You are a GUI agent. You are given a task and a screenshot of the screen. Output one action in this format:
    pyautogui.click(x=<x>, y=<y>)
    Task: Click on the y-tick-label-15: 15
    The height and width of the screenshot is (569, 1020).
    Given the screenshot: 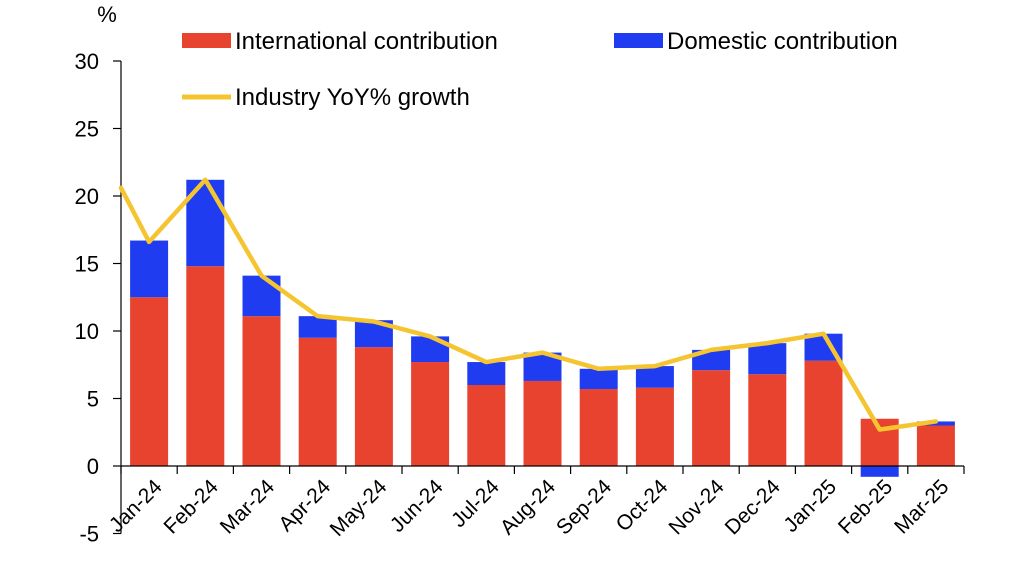 What is the action you would take?
    pyautogui.click(x=87, y=264)
    